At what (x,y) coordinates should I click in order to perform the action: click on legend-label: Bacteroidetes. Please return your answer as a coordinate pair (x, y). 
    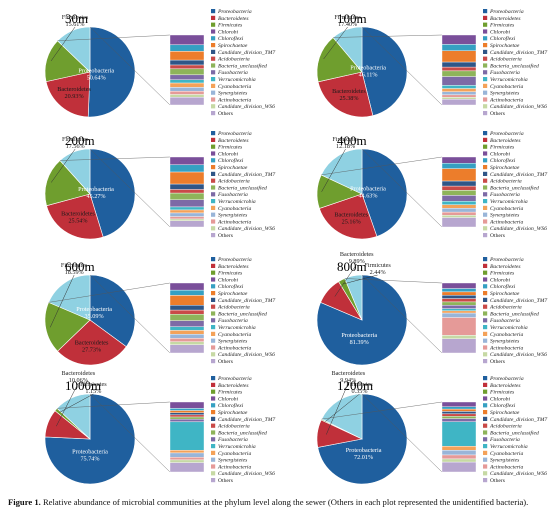
    Looking at the image, I should click on (233, 19).